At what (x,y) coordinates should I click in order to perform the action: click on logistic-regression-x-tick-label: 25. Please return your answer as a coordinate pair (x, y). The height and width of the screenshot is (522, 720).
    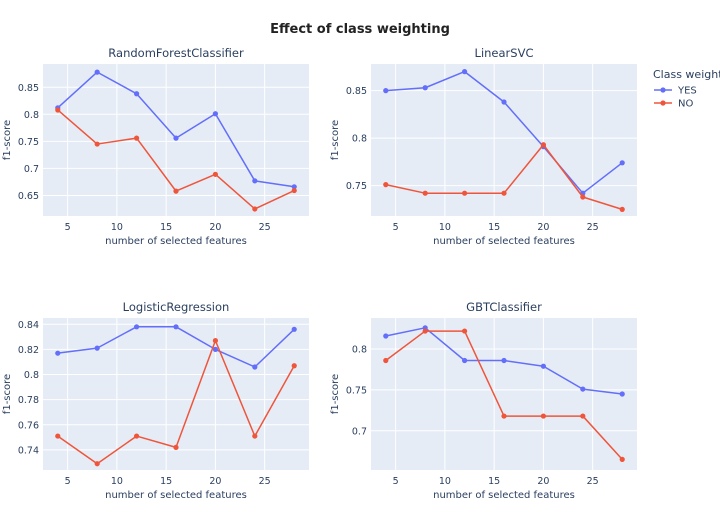
    Looking at the image, I should click on (265, 481).